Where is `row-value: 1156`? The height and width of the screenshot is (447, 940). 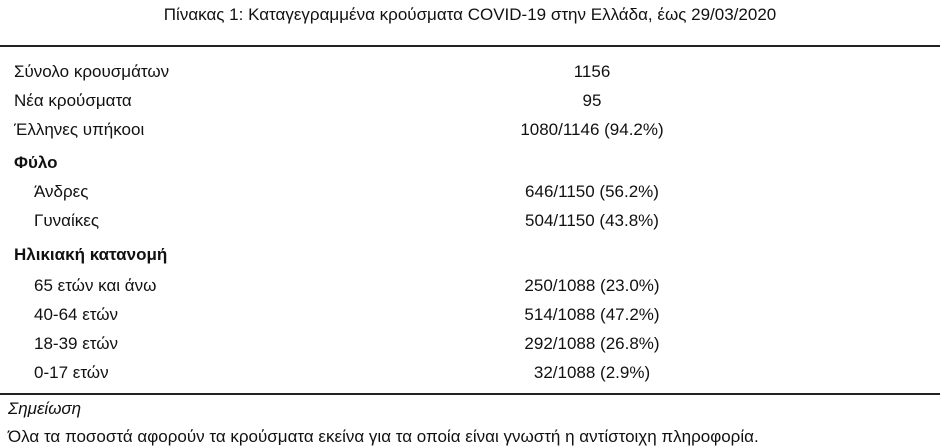 row-value: 1156 is located at coordinates (592, 71).